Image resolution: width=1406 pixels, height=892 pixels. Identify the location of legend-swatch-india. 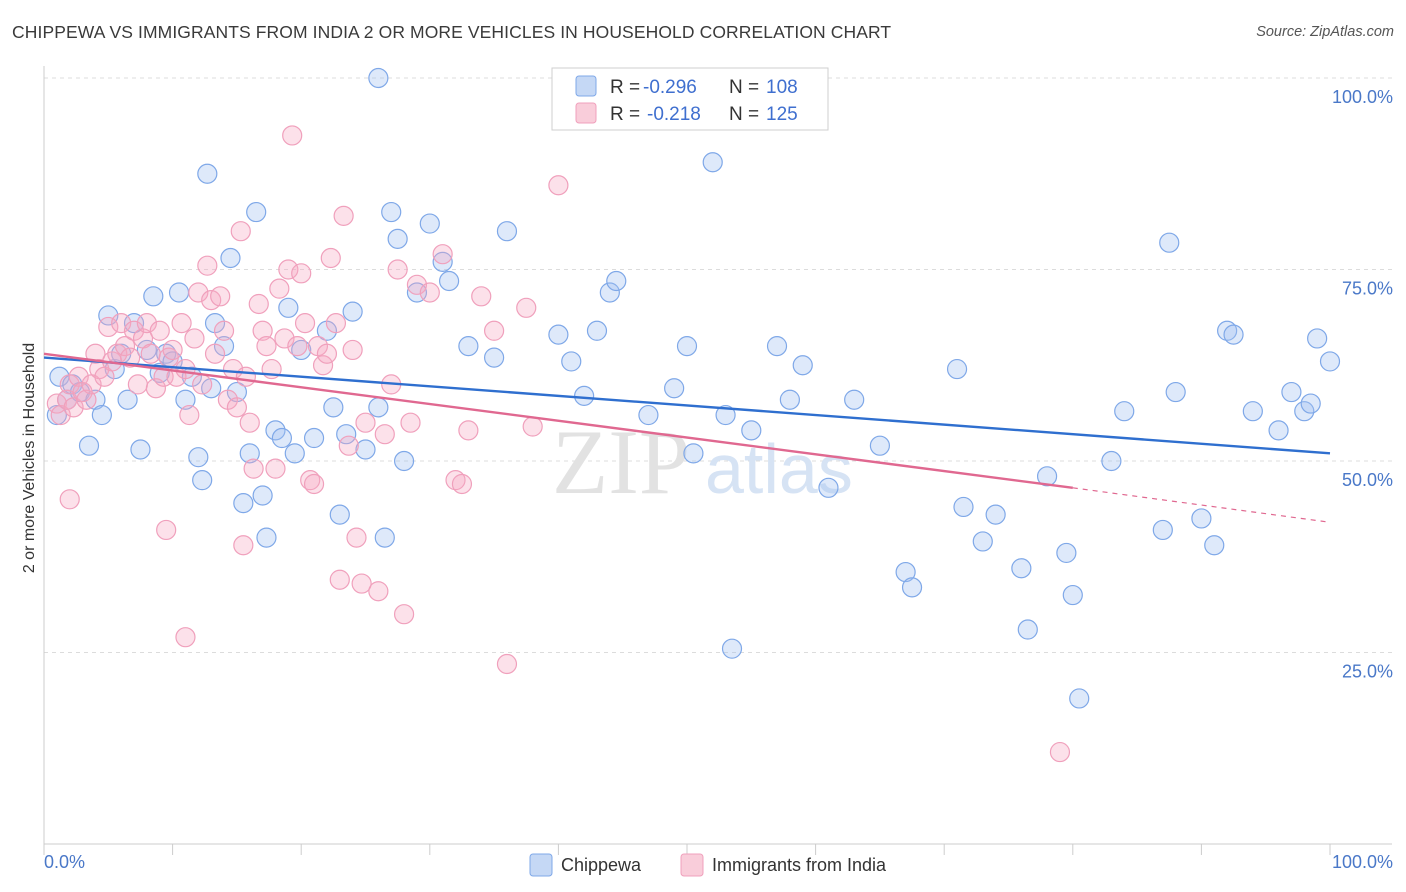
(586, 113).